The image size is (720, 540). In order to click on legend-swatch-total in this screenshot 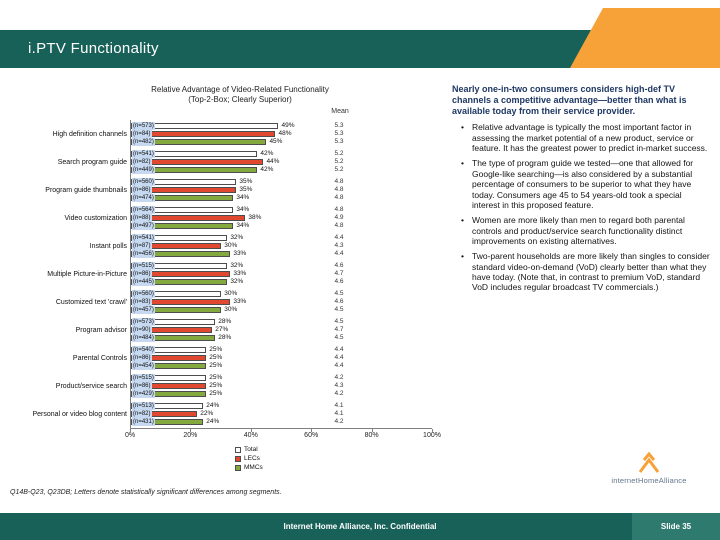, I will do `click(238, 449)`.